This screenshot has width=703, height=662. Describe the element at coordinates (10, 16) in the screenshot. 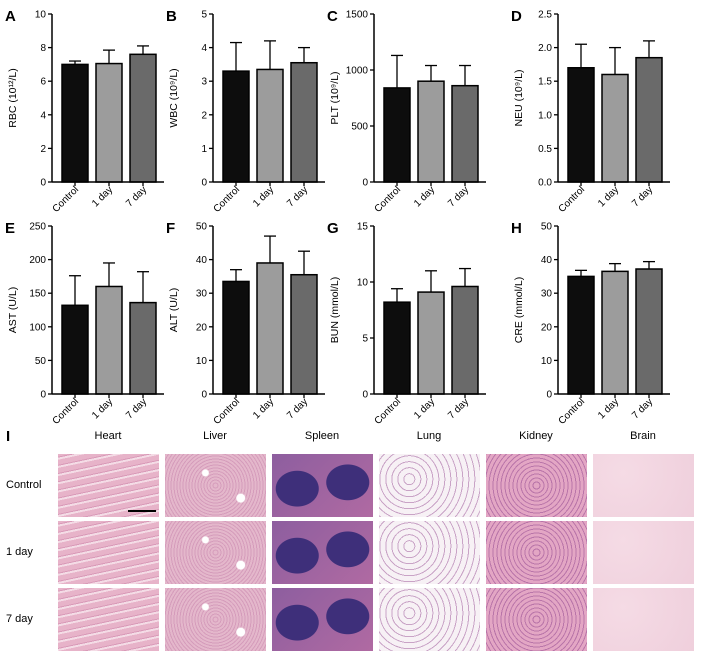

I see `panel-letter-a: A` at that location.